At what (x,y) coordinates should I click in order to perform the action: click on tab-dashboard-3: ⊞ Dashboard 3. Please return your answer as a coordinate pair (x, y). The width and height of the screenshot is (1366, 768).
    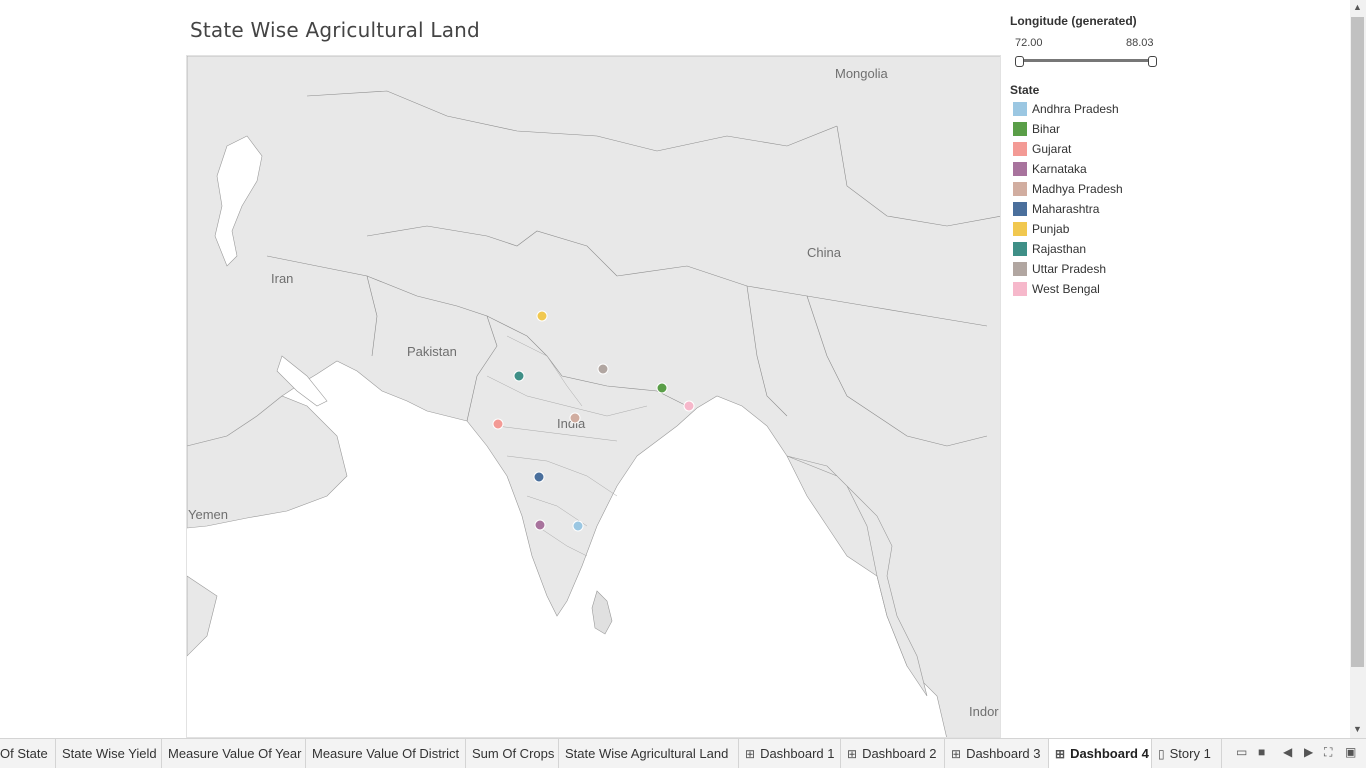
    Looking at the image, I should click on (997, 753).